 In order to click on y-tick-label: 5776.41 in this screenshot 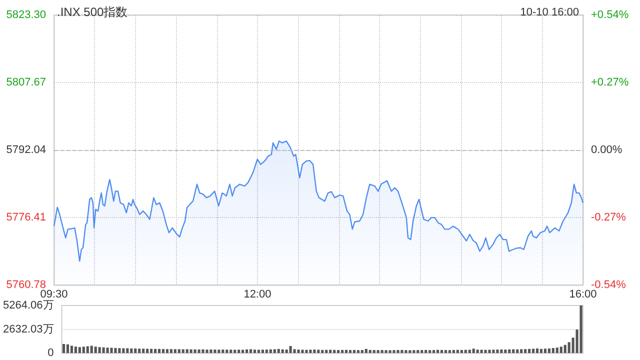, I will do `click(26, 218)`.